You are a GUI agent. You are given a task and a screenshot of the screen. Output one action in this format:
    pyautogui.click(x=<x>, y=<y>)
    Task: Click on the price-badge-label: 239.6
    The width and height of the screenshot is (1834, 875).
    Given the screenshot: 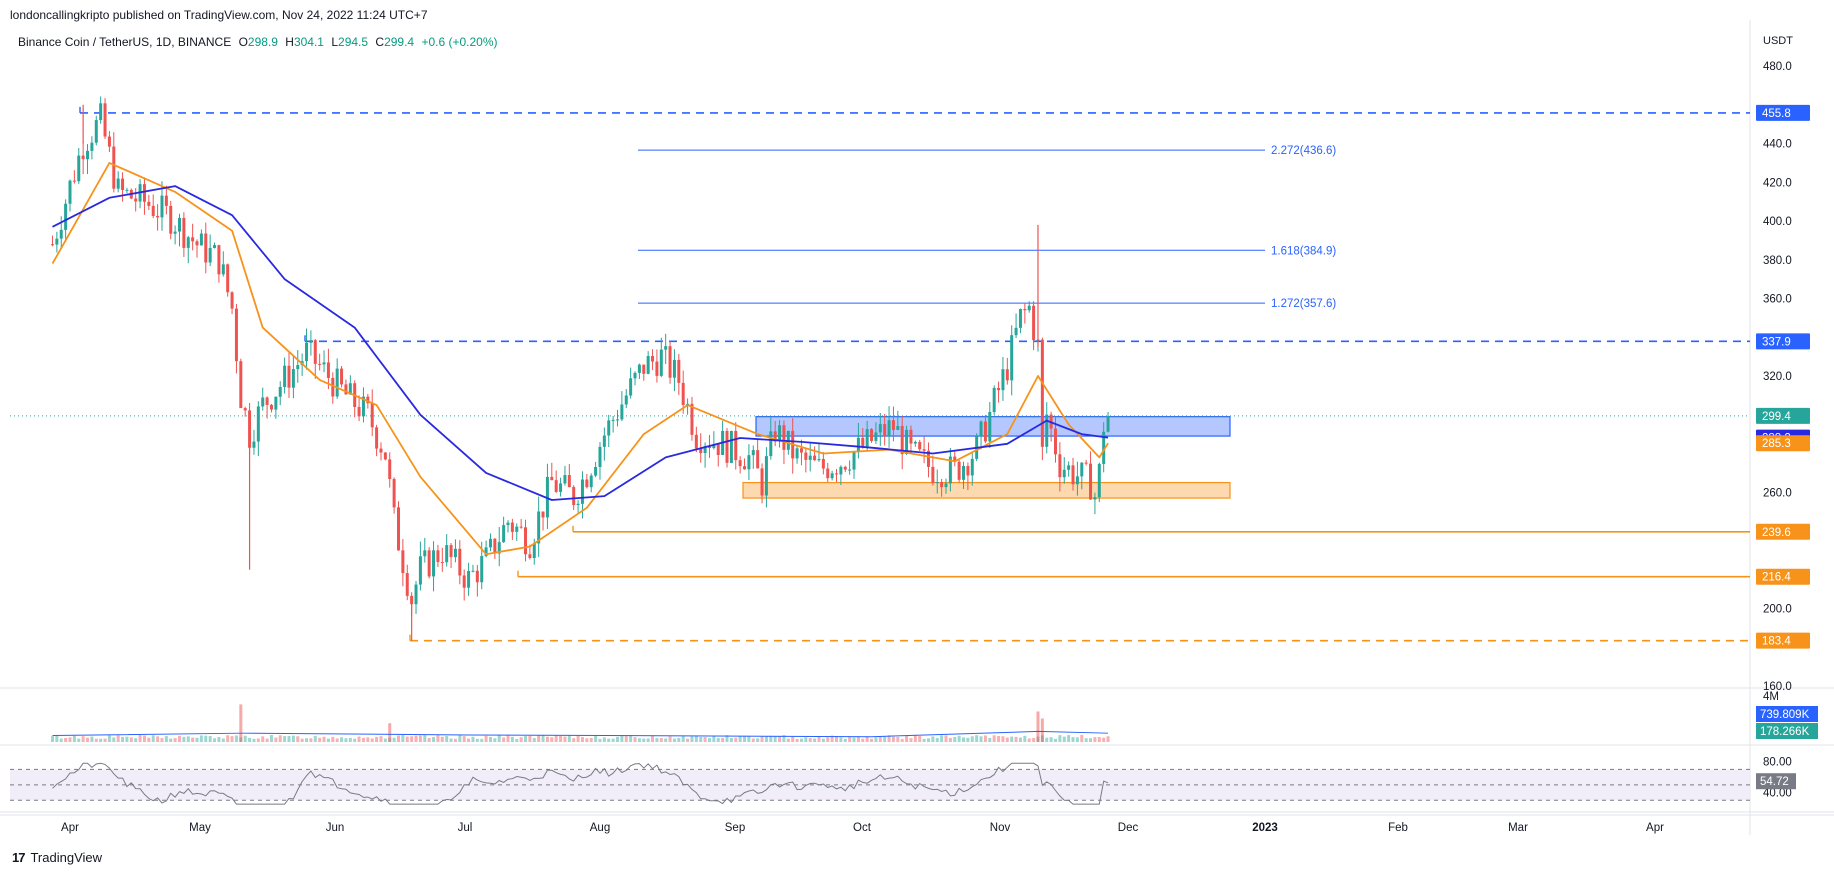 What is the action you would take?
    pyautogui.click(x=1776, y=533)
    